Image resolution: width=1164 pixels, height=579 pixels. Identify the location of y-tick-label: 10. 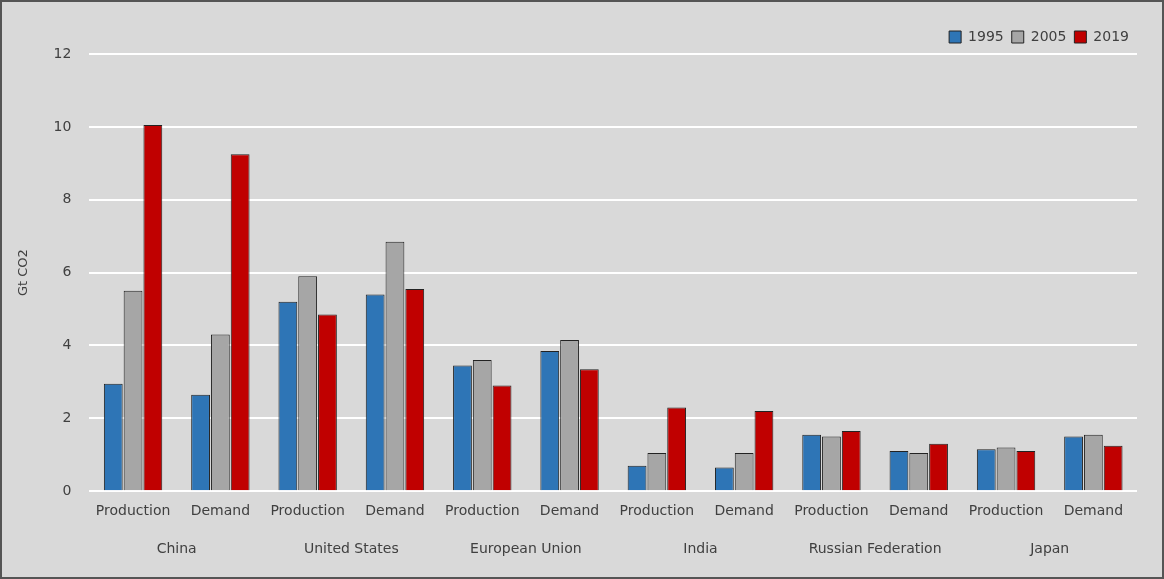
(62, 125).